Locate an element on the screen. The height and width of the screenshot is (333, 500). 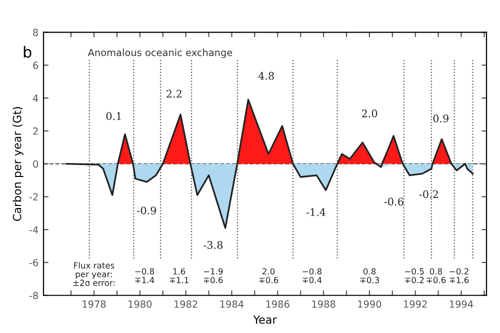
annotation: 0.9 is located at coordinates (440, 118).